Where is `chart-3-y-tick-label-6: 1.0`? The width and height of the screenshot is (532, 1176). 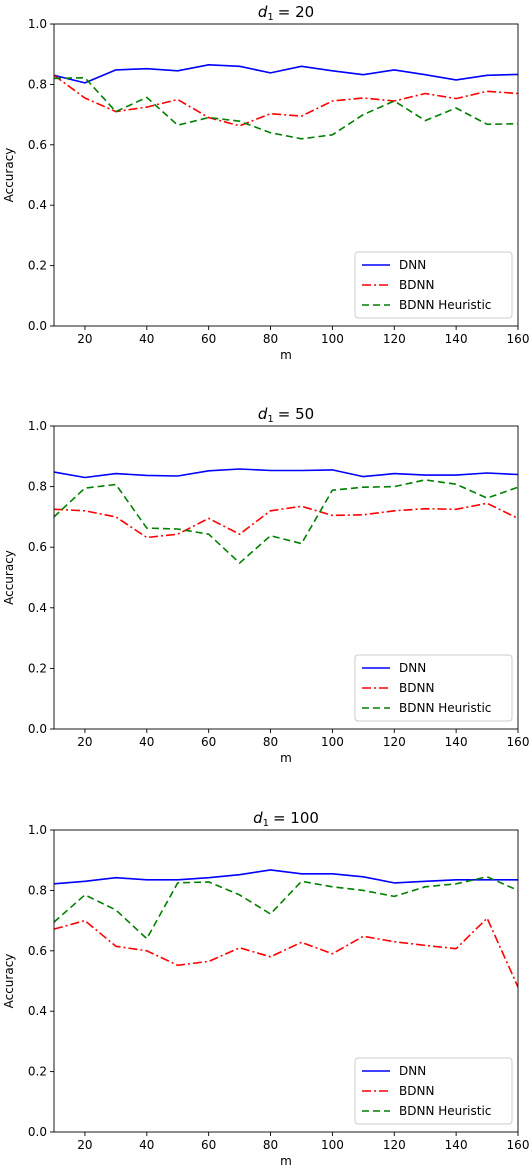
chart-3-y-tick-label-6: 1.0 is located at coordinates (37, 830).